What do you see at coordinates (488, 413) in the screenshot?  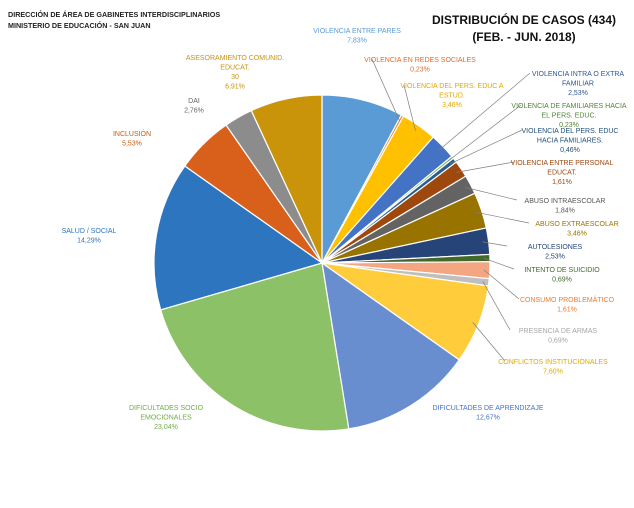 I see `slice-label-14: DIFICULTADES DE APRENDIZAJE 12,67%` at bounding box center [488, 413].